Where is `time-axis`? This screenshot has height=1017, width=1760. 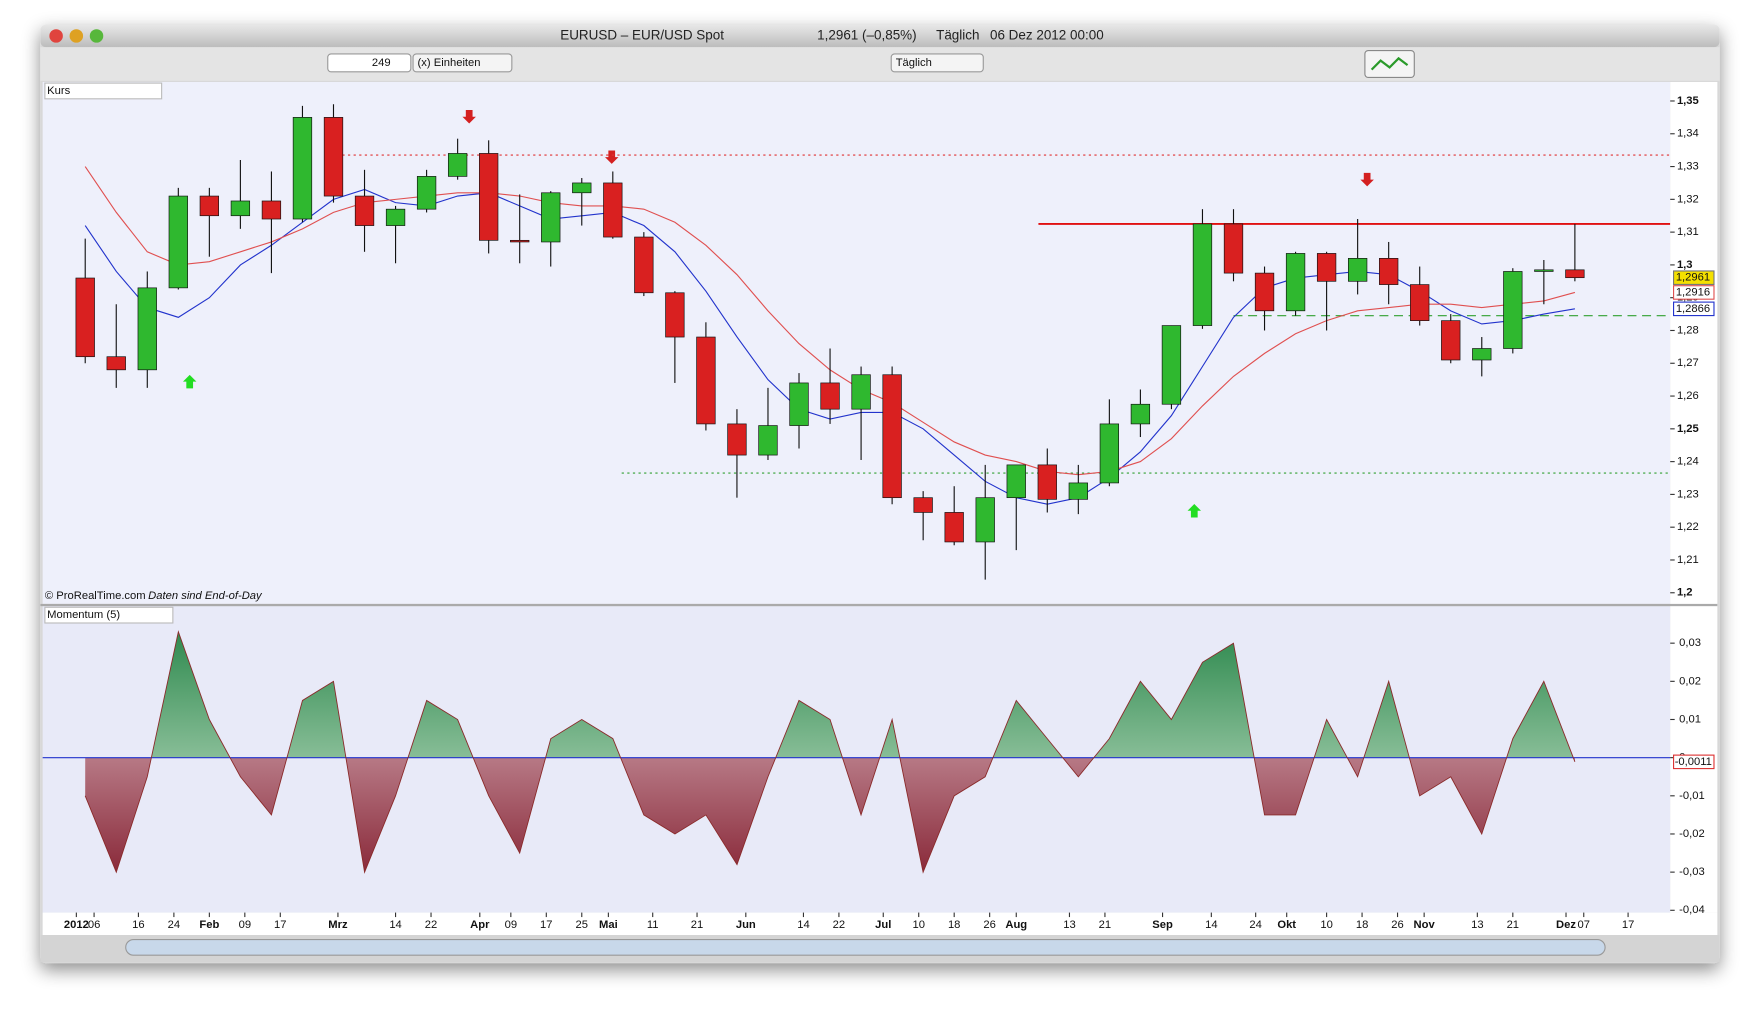 time-axis is located at coordinates (880, 924).